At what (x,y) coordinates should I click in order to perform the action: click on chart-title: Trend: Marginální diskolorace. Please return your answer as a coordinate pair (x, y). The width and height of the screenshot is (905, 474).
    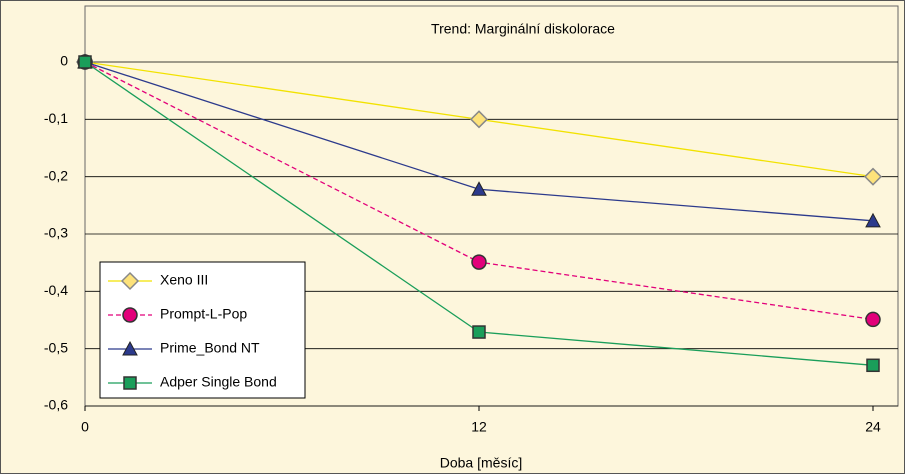
    Looking at the image, I should click on (523, 29).